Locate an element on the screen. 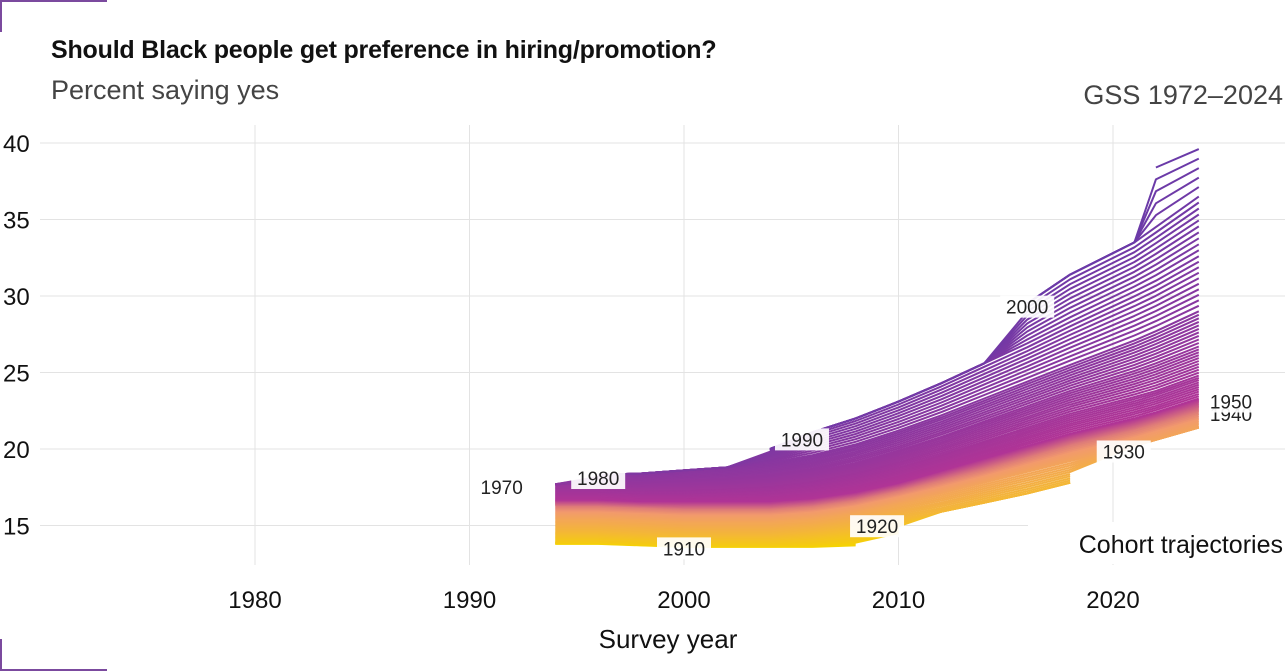 This screenshot has height=671, width=1285. cohort-label-1970: 1970 is located at coordinates (502, 488).